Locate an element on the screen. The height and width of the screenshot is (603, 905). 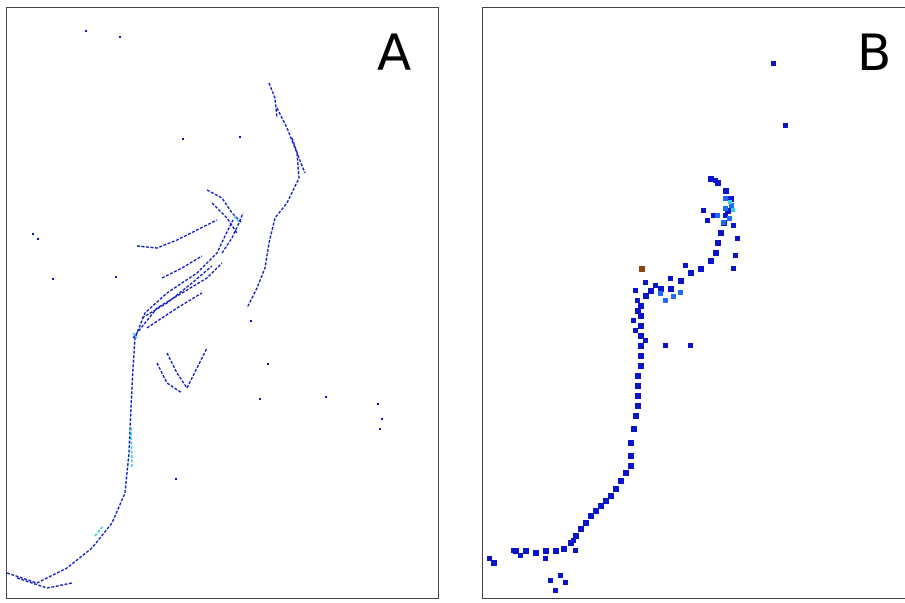
panel-label-a: A is located at coordinates (394, 53).